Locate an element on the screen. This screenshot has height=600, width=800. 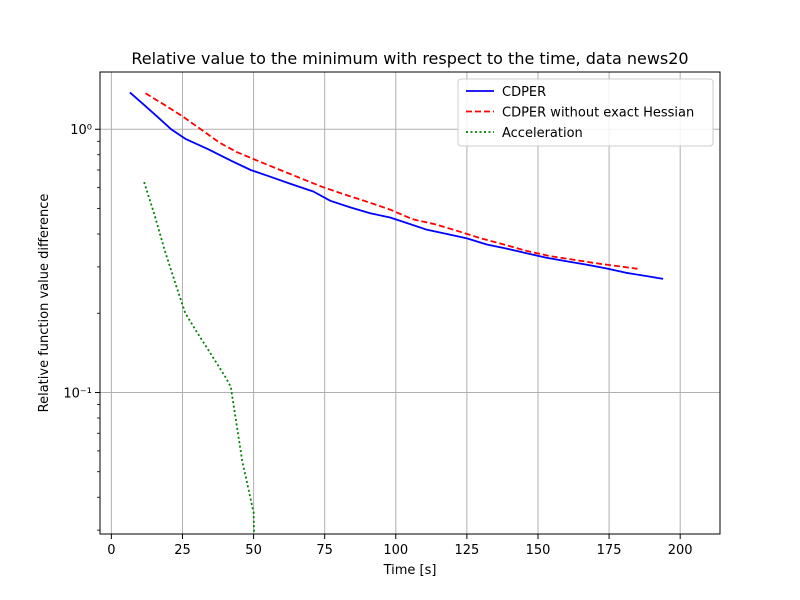
x-tick-label: 150 is located at coordinates (538, 550).